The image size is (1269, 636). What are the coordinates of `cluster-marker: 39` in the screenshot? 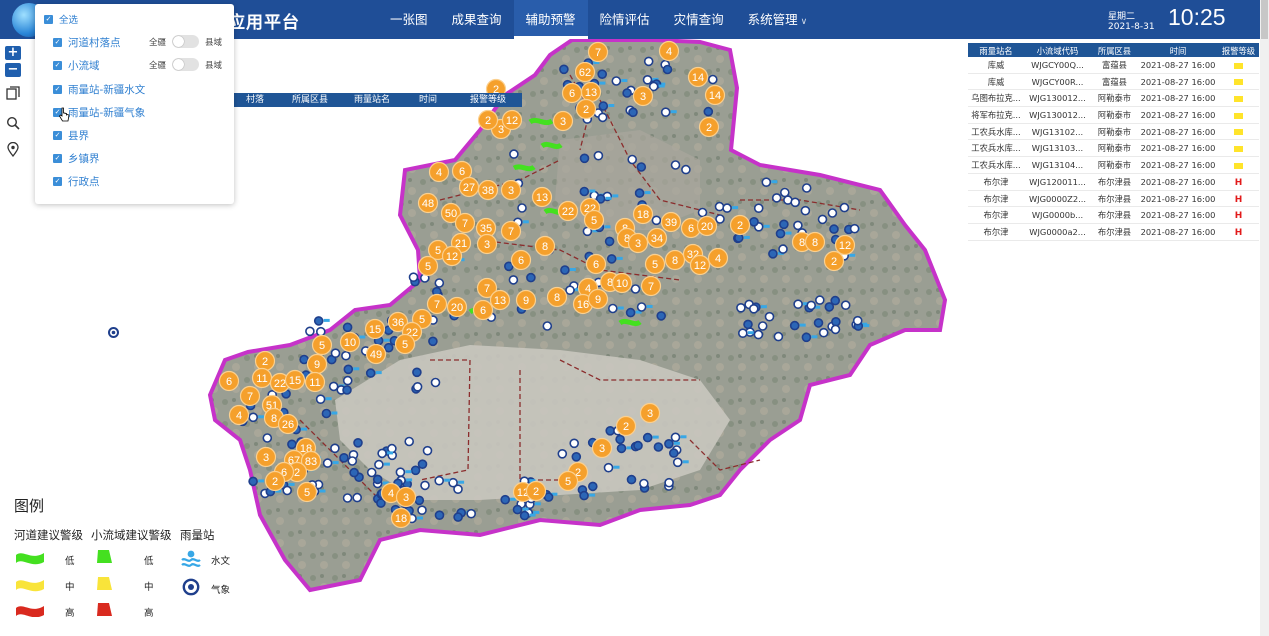 It's located at (671, 222).